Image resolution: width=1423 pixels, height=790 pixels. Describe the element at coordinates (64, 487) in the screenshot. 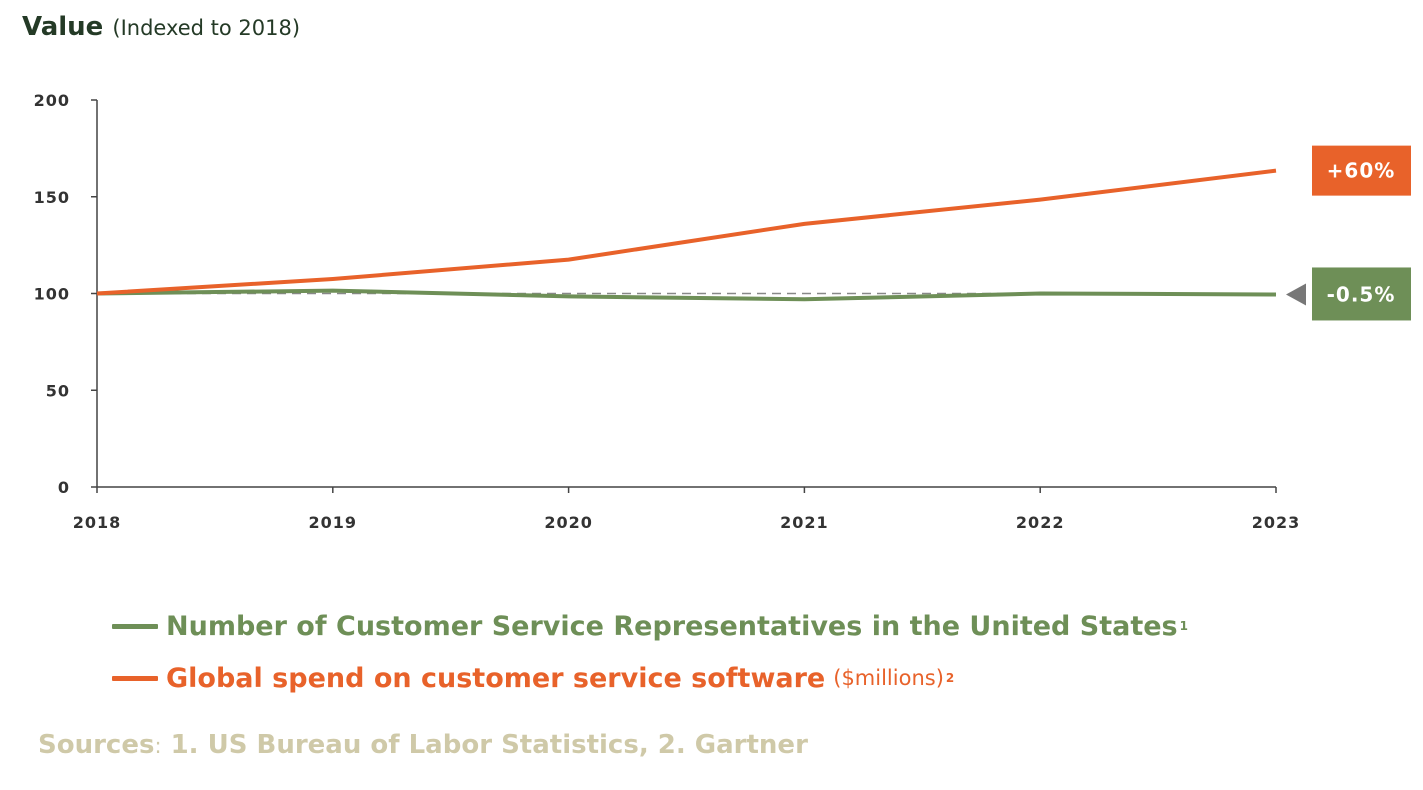

I see `y-tick-label: 0` at that location.